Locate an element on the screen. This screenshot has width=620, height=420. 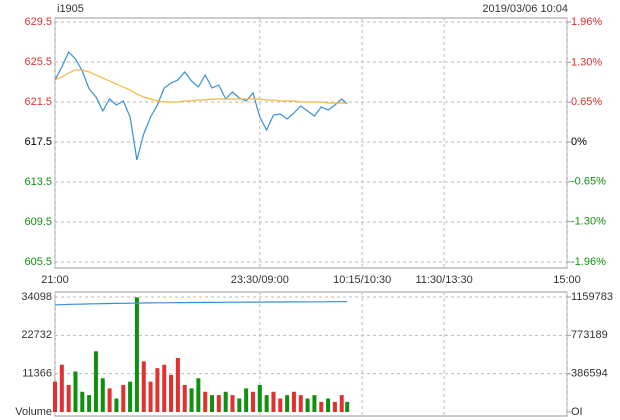
y-tick-label: 617.5 is located at coordinates (38, 142).